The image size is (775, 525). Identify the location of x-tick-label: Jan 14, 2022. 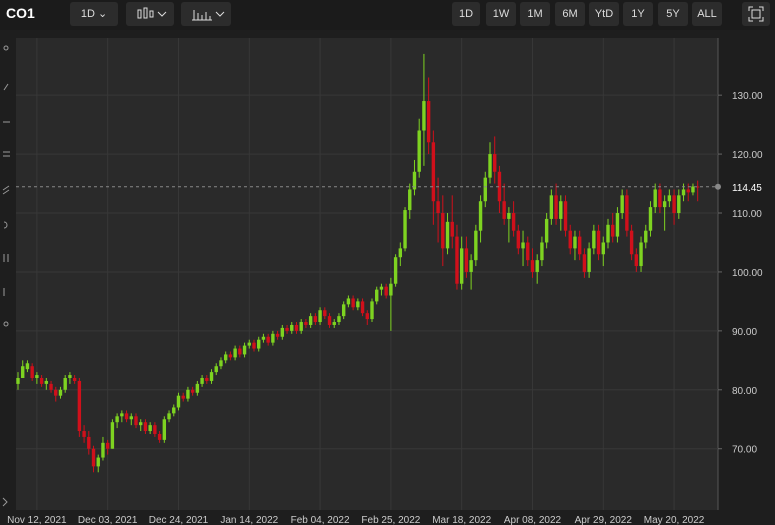
(249, 520).